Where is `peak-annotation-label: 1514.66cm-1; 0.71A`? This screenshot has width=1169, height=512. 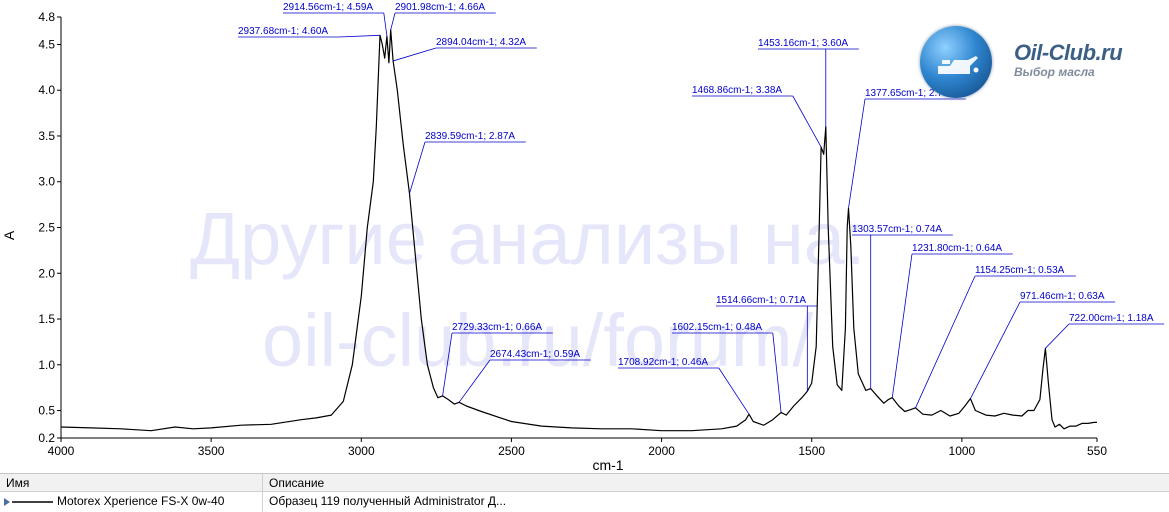 peak-annotation-label: 1514.66cm-1; 0.71A is located at coordinates (761, 300).